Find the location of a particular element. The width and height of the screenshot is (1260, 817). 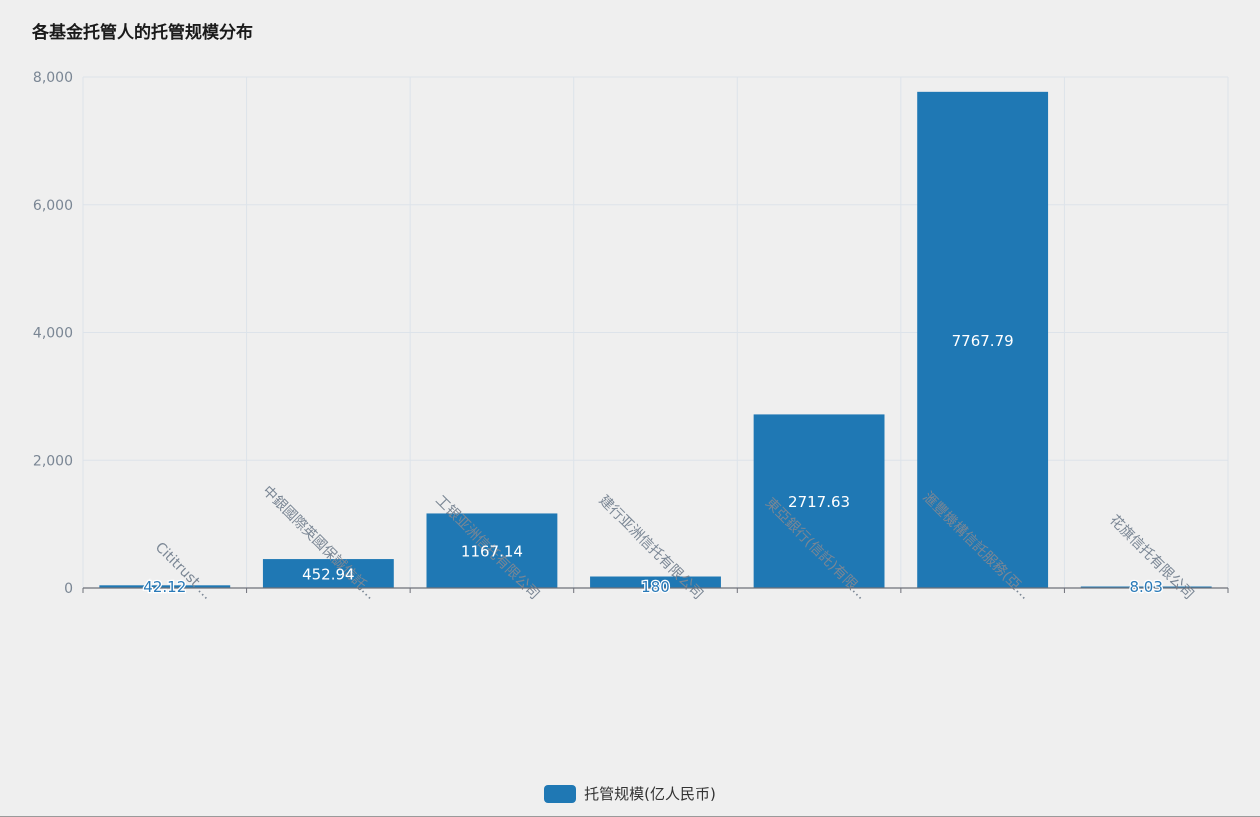

bar-value-label: 42.12 is located at coordinates (164, 587).